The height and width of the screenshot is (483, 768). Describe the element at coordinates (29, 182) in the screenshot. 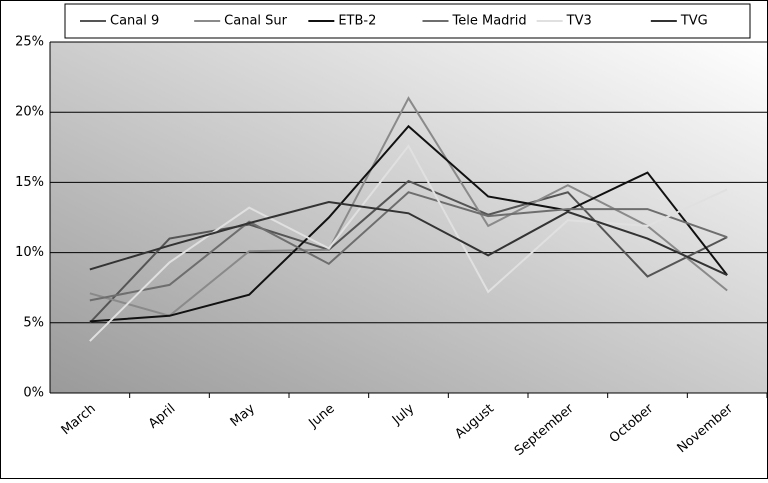

I see `y-tick-label: 15%` at that location.